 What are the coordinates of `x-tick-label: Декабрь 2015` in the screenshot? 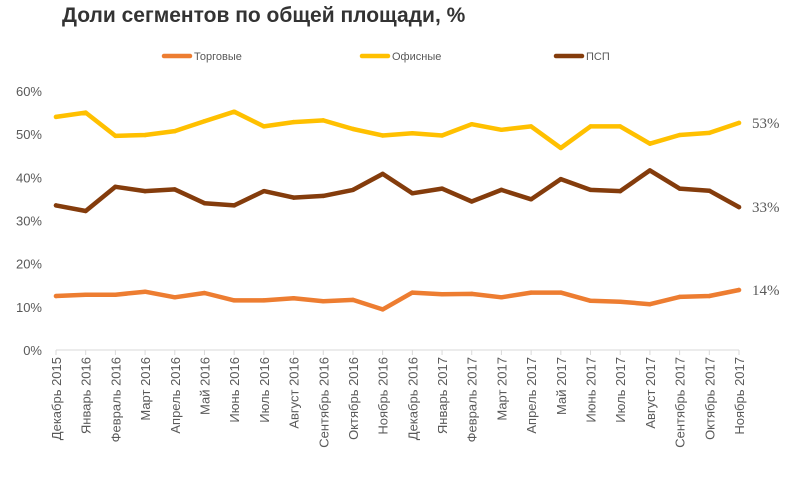 It's located at (56, 398).